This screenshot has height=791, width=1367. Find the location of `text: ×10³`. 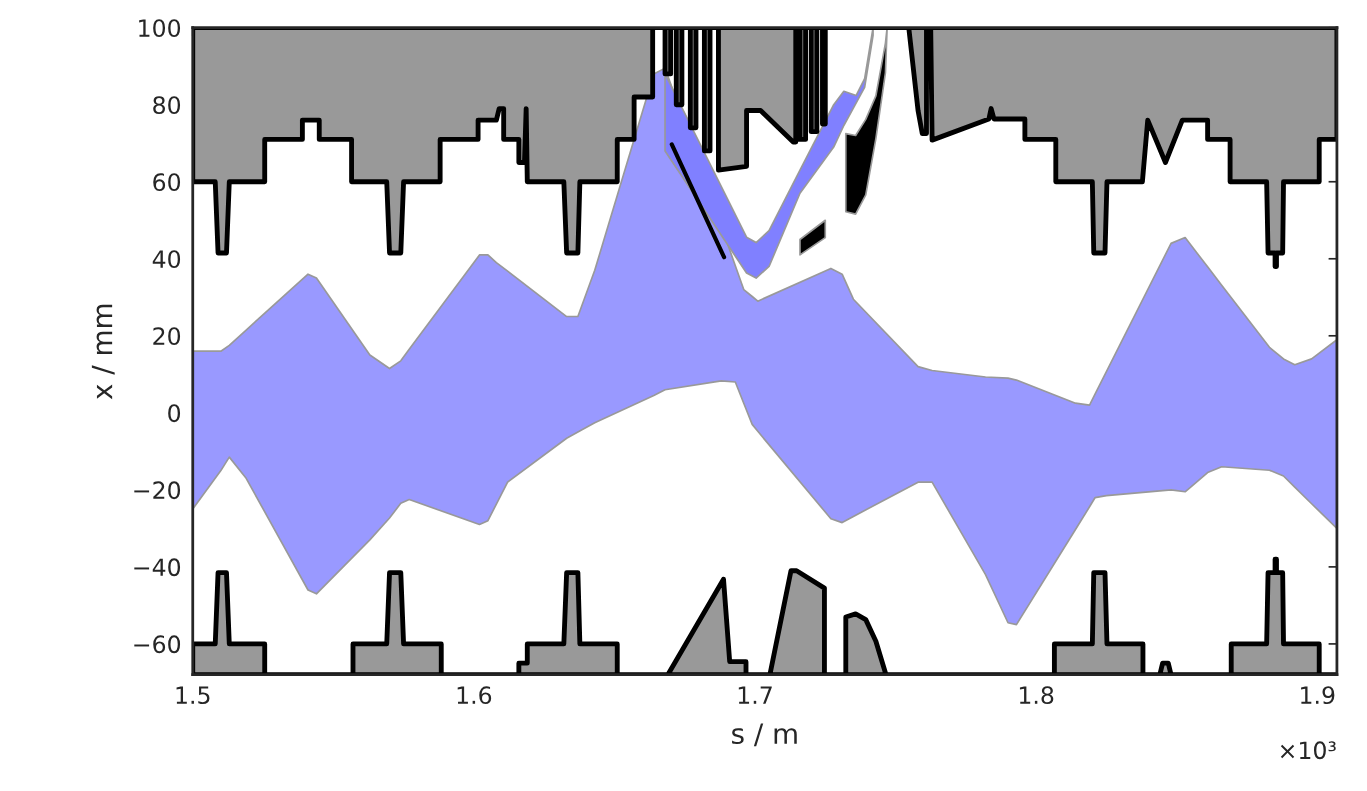

text: ×10³ is located at coordinates (1308, 750).